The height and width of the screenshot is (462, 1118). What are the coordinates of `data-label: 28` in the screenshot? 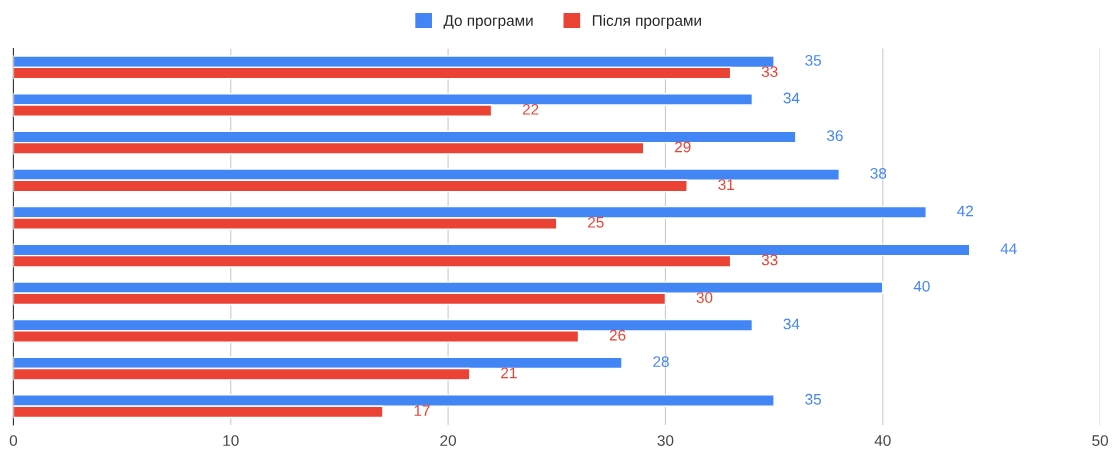 It's located at (661, 362).